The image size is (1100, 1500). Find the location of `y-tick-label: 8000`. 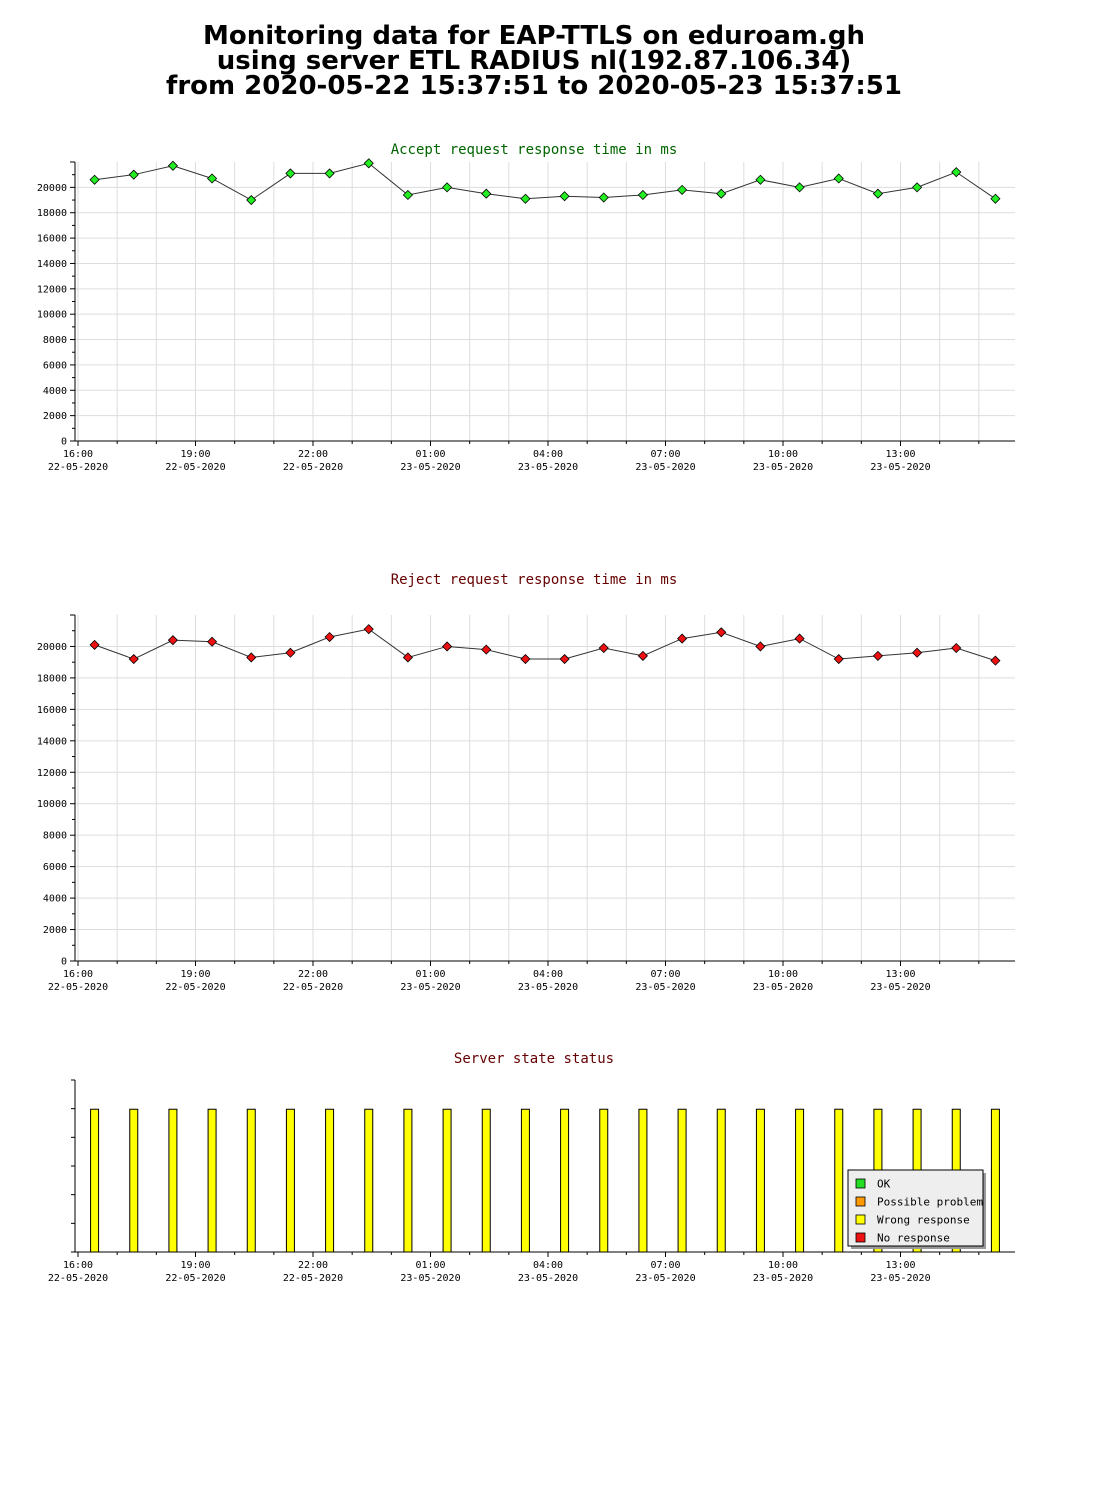

y-tick-label: 8000 is located at coordinates (55, 836).